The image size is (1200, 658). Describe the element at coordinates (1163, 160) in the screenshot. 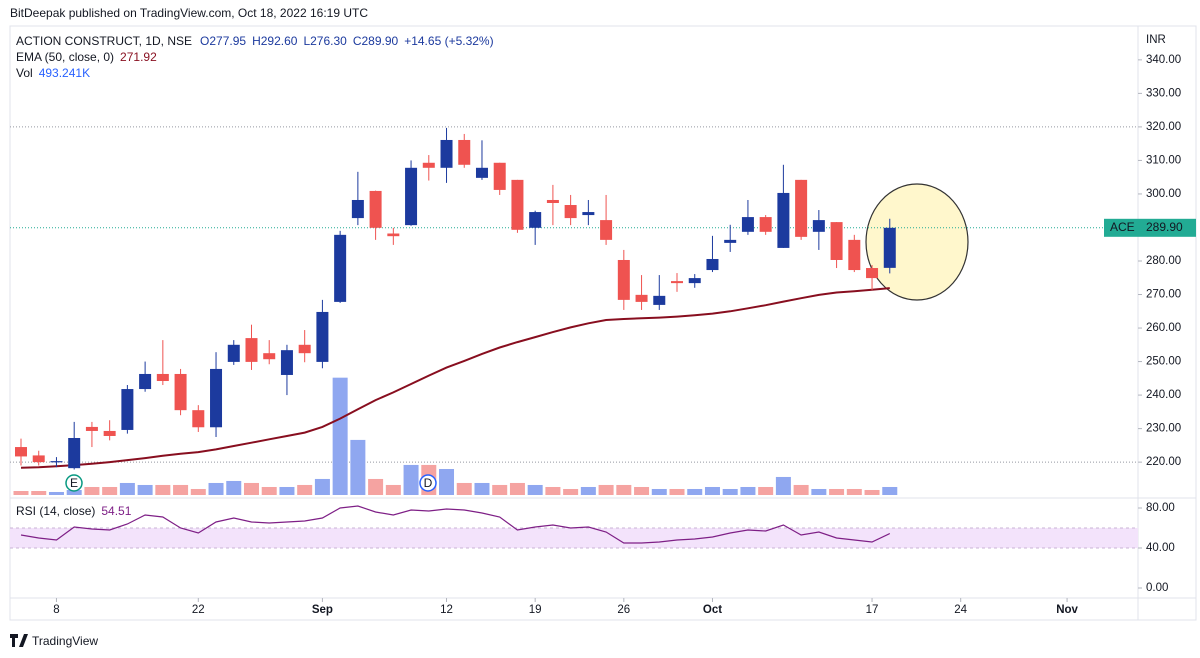

I see `y-tick-label: 310.00` at that location.